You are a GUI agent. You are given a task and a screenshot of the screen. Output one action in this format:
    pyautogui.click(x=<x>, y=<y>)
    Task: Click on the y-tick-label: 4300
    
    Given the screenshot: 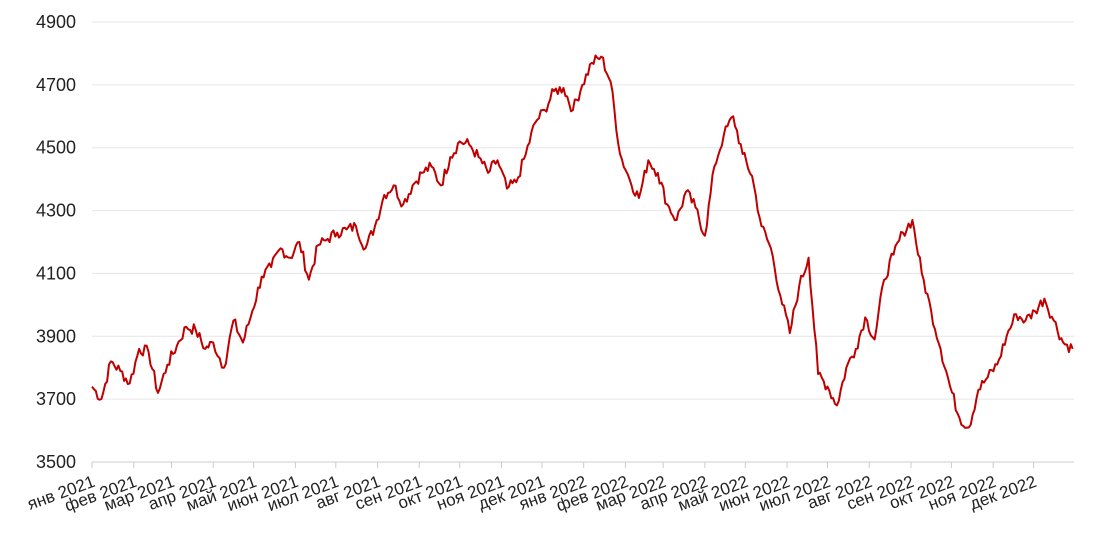 What is the action you would take?
    pyautogui.click(x=56, y=211)
    